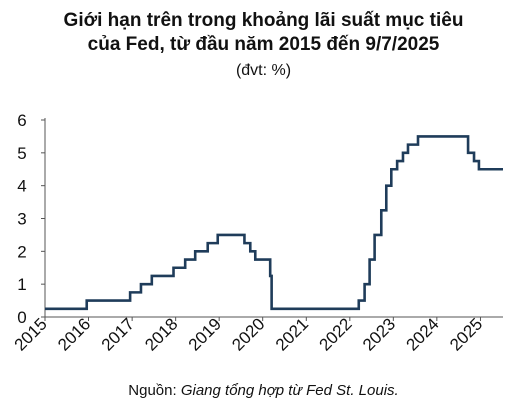 The image size is (527, 410). I want to click on y-tick-label: 5, so click(21, 153).